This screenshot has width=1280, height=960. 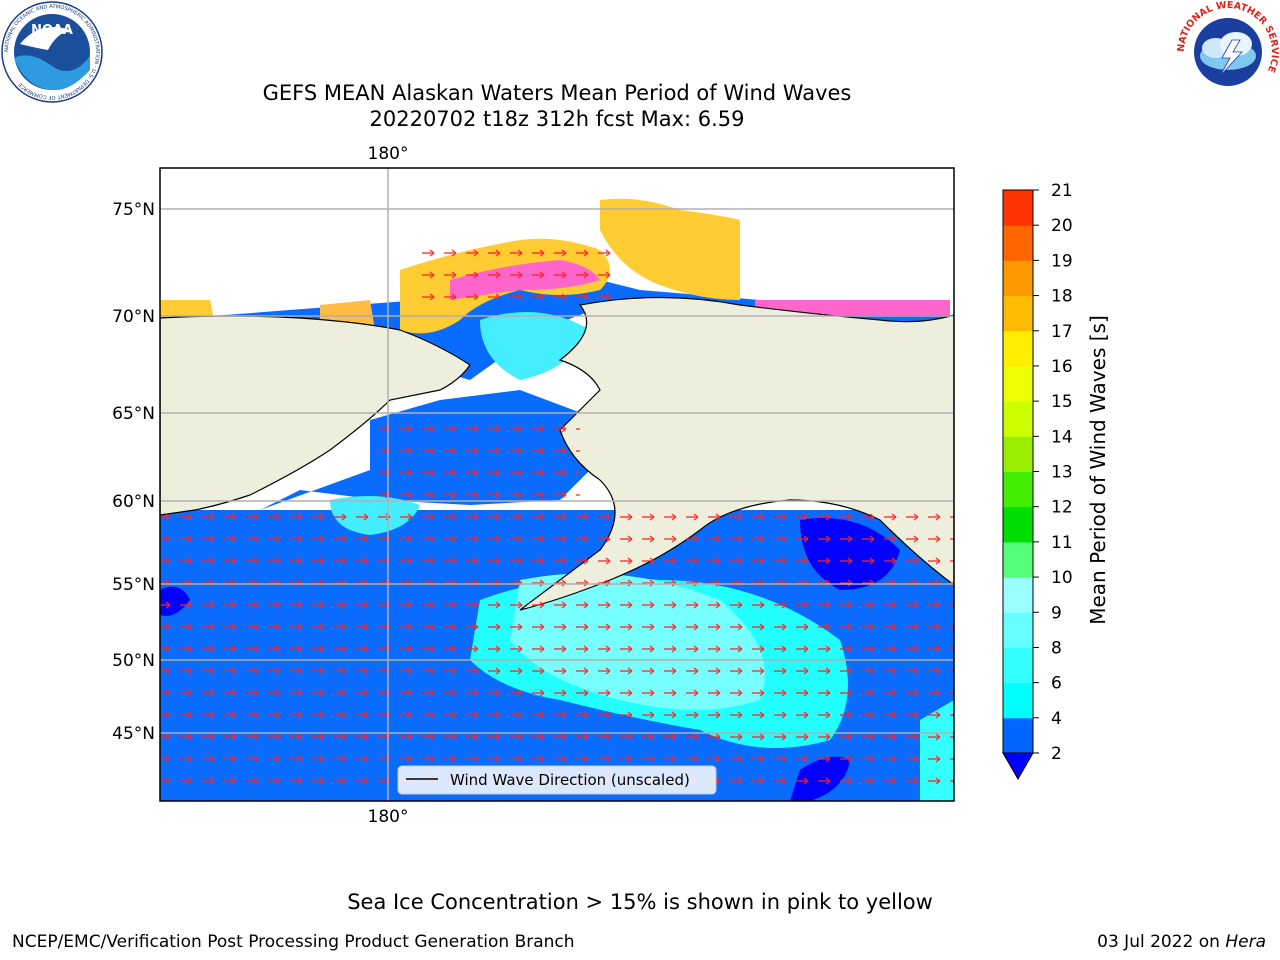 I want to click on lat-label-65: 65°N, so click(x=133, y=414).